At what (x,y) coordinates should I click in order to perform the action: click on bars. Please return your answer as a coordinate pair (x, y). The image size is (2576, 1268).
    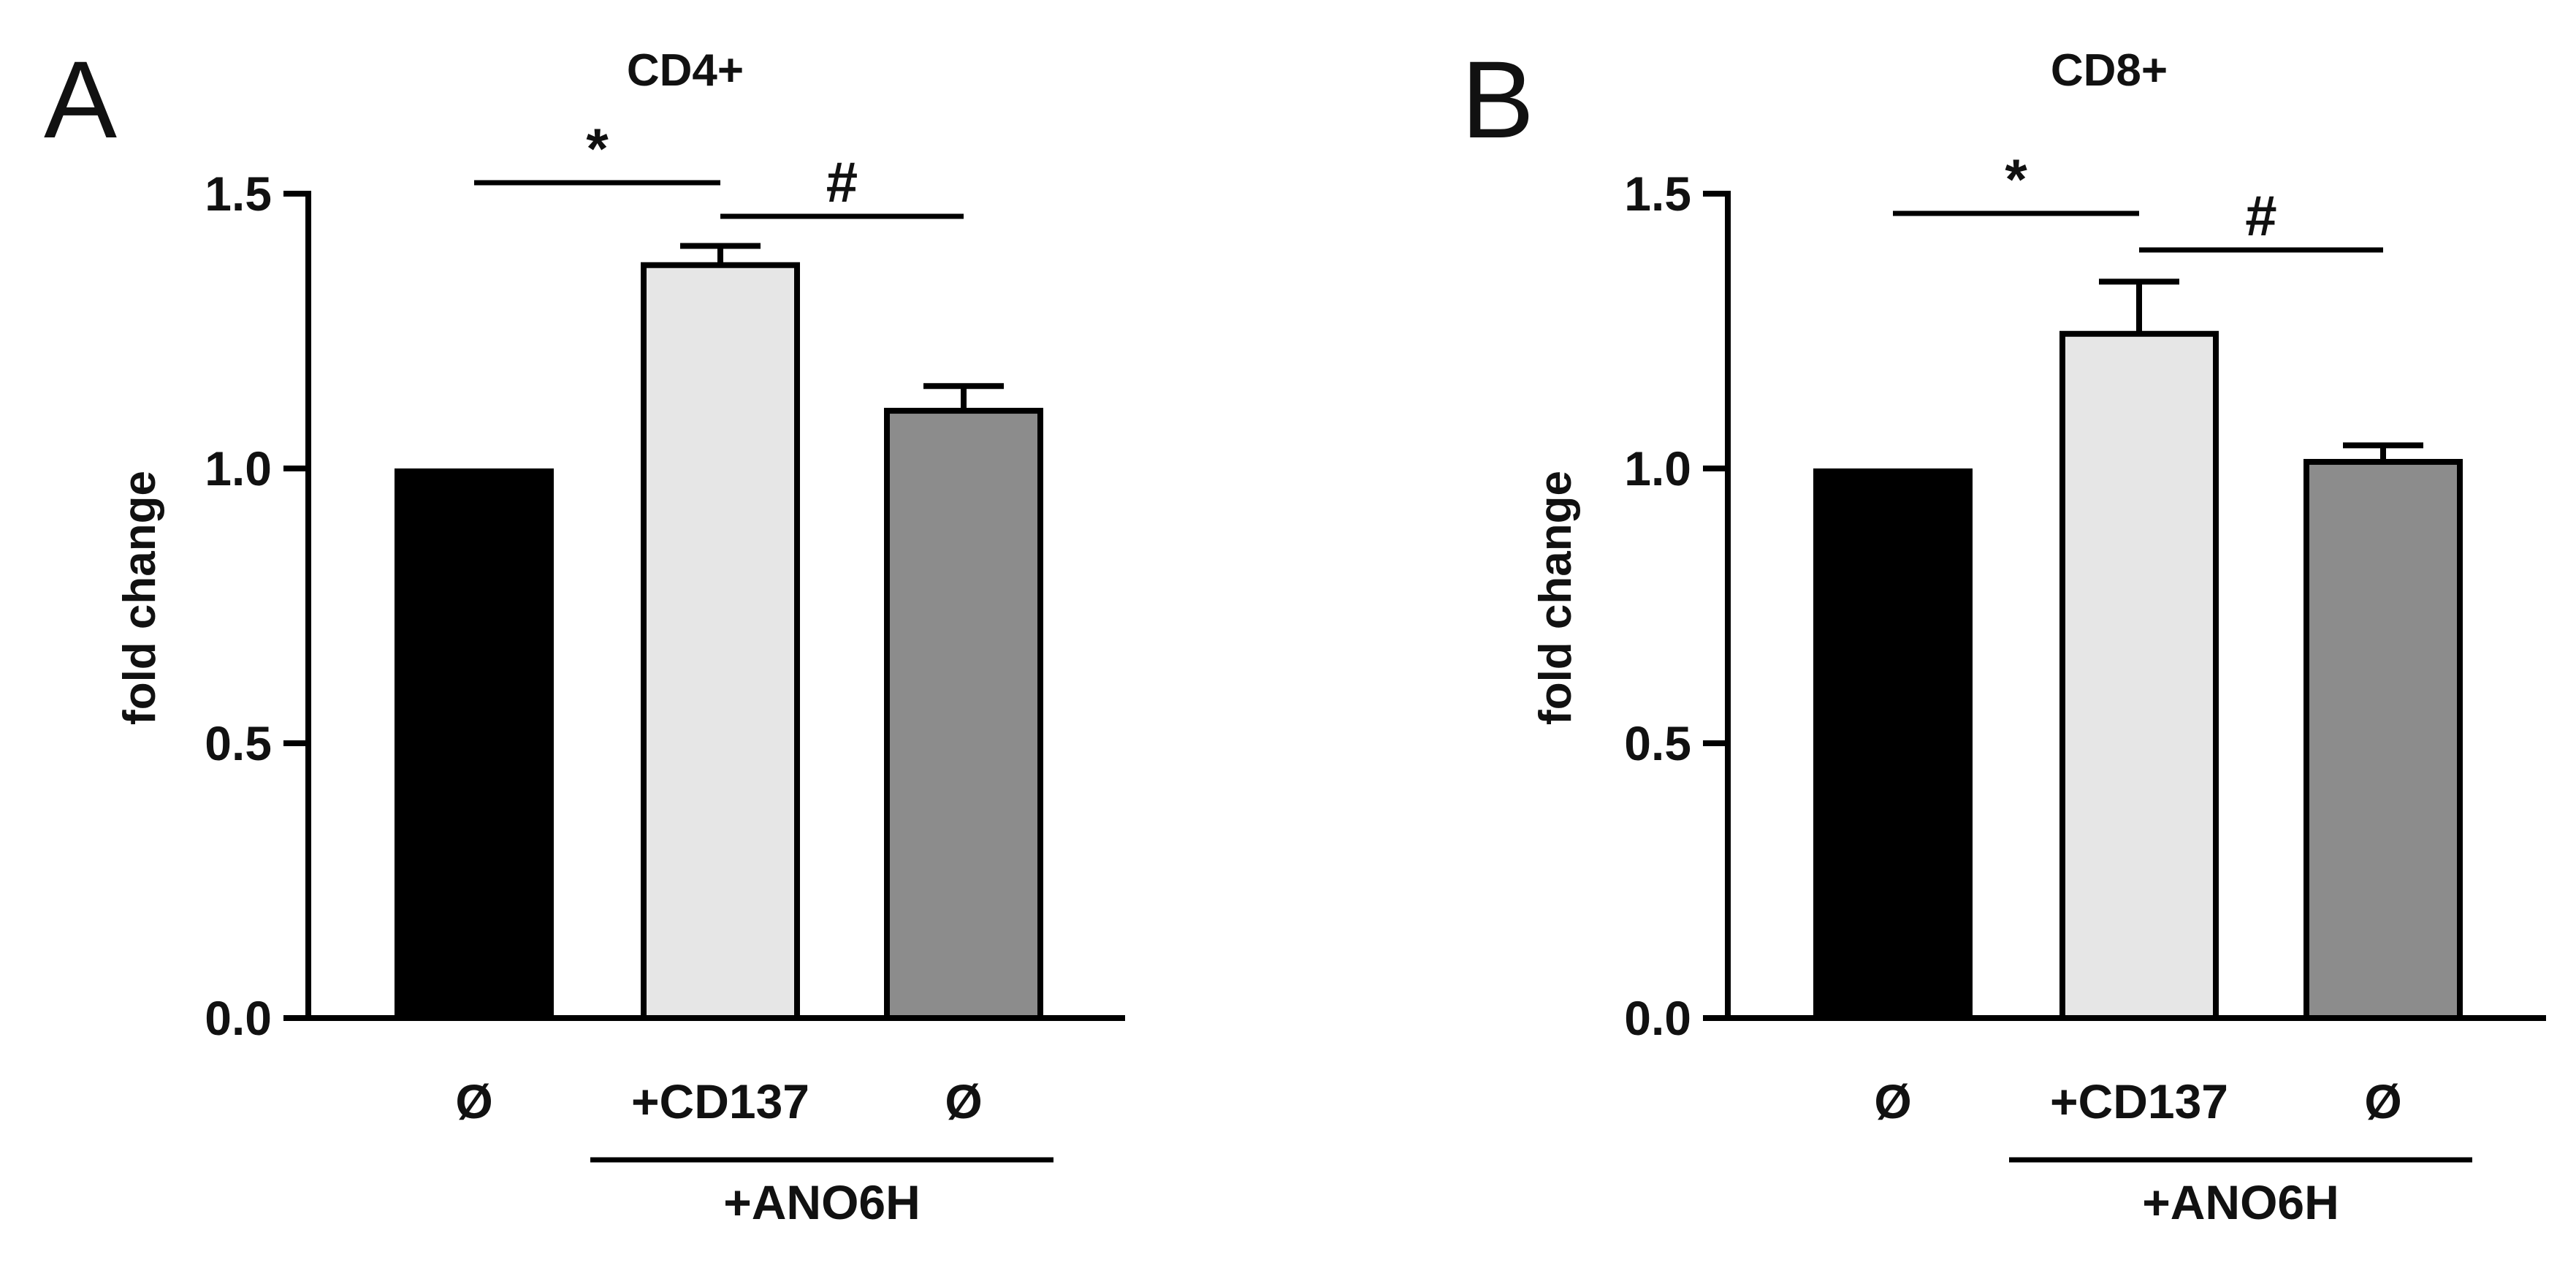
    Looking at the image, I should click on (2138, 675).